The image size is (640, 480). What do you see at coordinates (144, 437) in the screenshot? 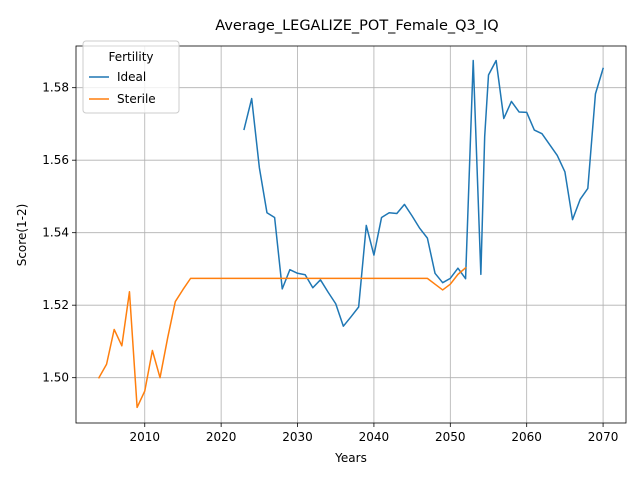
I see `x-tick-label: 2010` at bounding box center [144, 437].